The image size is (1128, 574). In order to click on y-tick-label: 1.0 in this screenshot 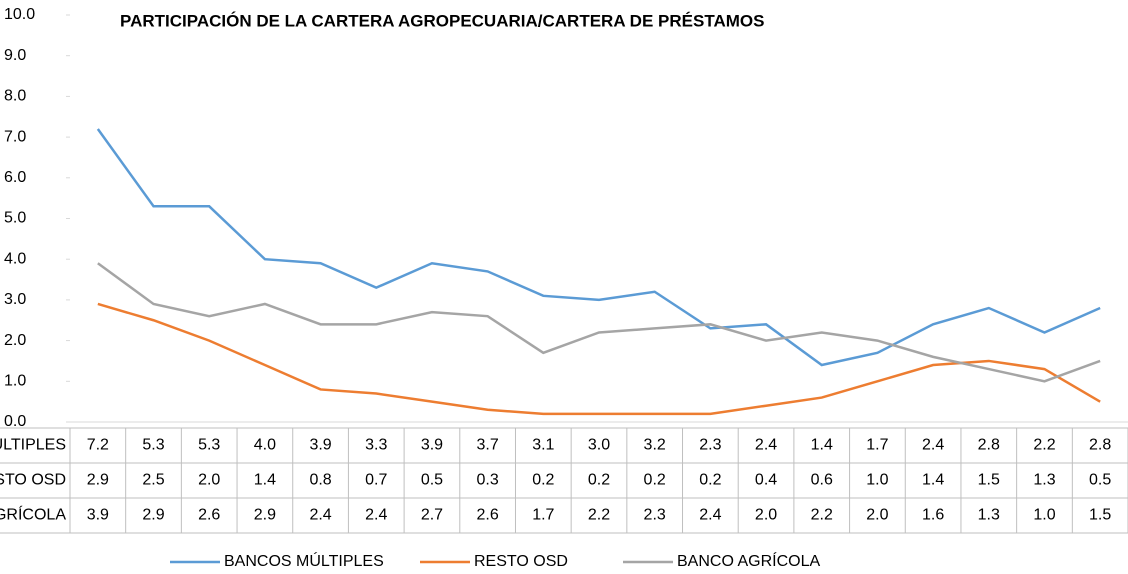, I will do `click(15, 381)`.